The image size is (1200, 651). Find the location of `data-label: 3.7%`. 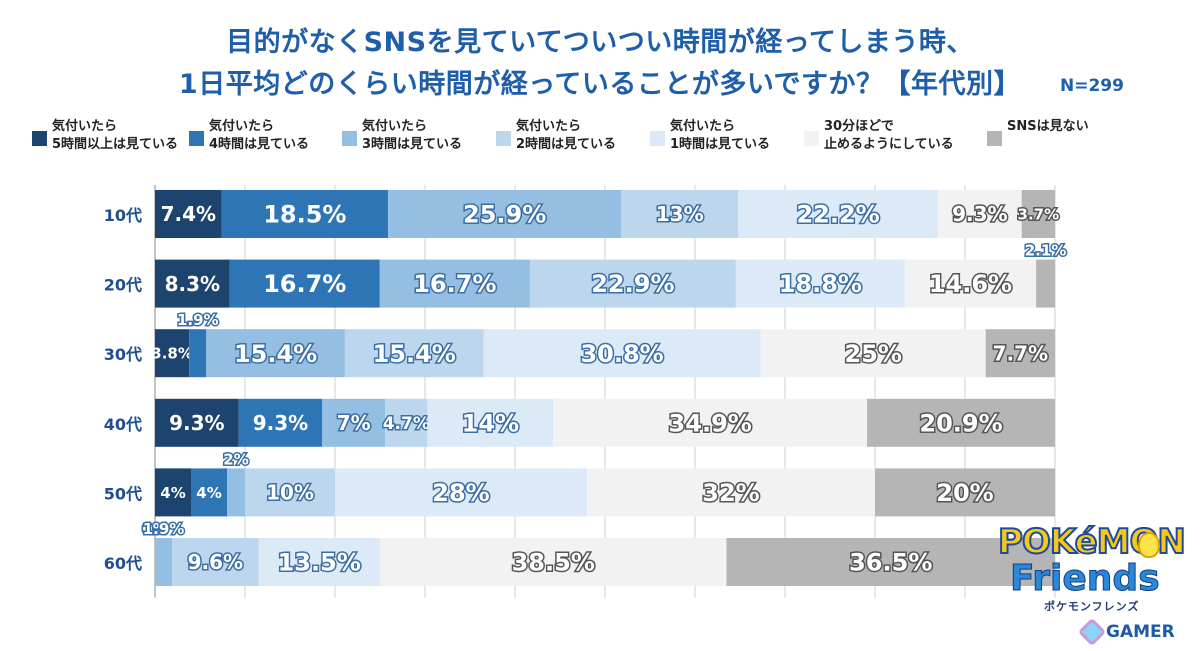

data-label: 3.7% is located at coordinates (1039, 214).